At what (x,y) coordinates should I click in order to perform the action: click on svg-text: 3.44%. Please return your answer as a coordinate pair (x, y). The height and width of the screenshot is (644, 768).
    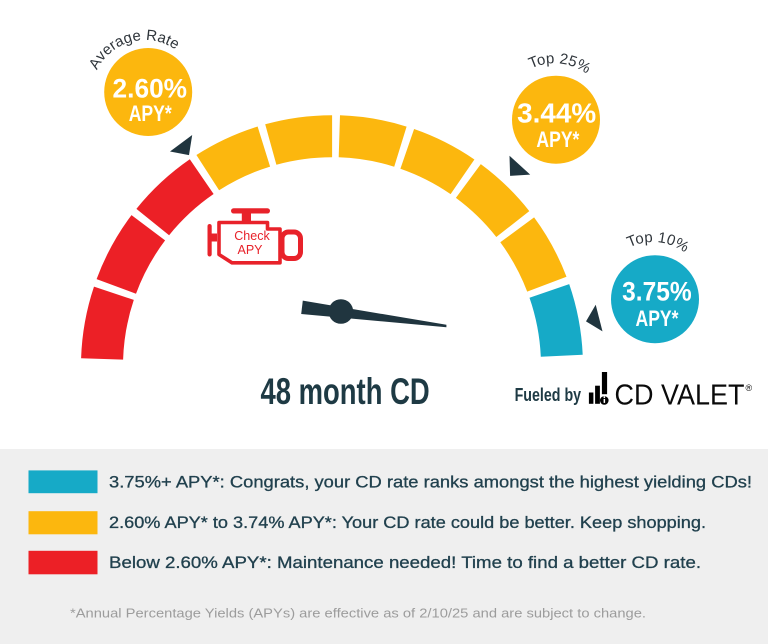
    Looking at the image, I should click on (556, 112).